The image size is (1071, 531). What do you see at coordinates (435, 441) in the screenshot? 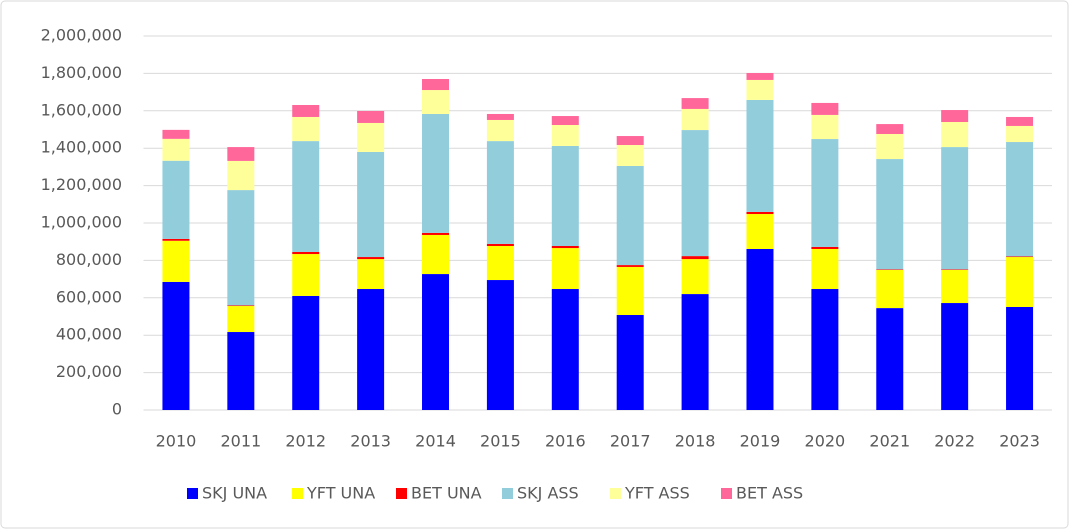
I see `x-tick-label: 2014` at bounding box center [435, 441].